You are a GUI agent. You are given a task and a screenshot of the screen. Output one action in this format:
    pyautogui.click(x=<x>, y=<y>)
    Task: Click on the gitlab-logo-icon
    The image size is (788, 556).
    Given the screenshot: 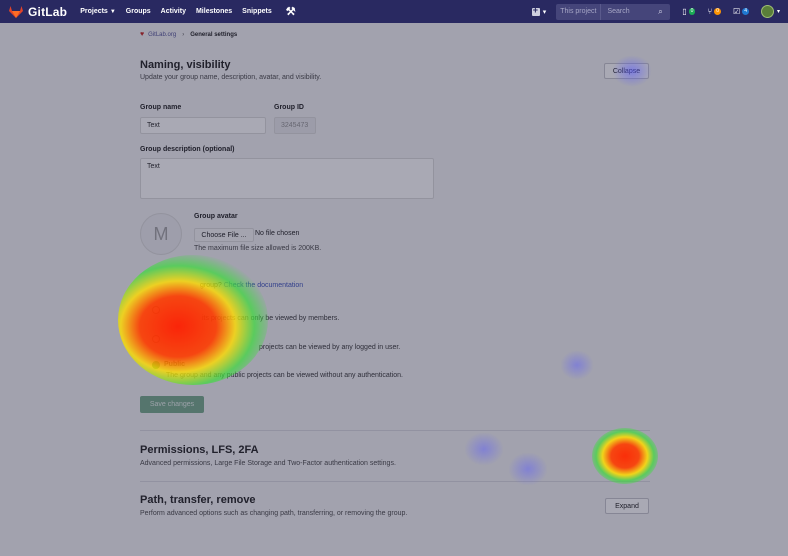 What is the action you would take?
    pyautogui.click(x=16, y=11)
    